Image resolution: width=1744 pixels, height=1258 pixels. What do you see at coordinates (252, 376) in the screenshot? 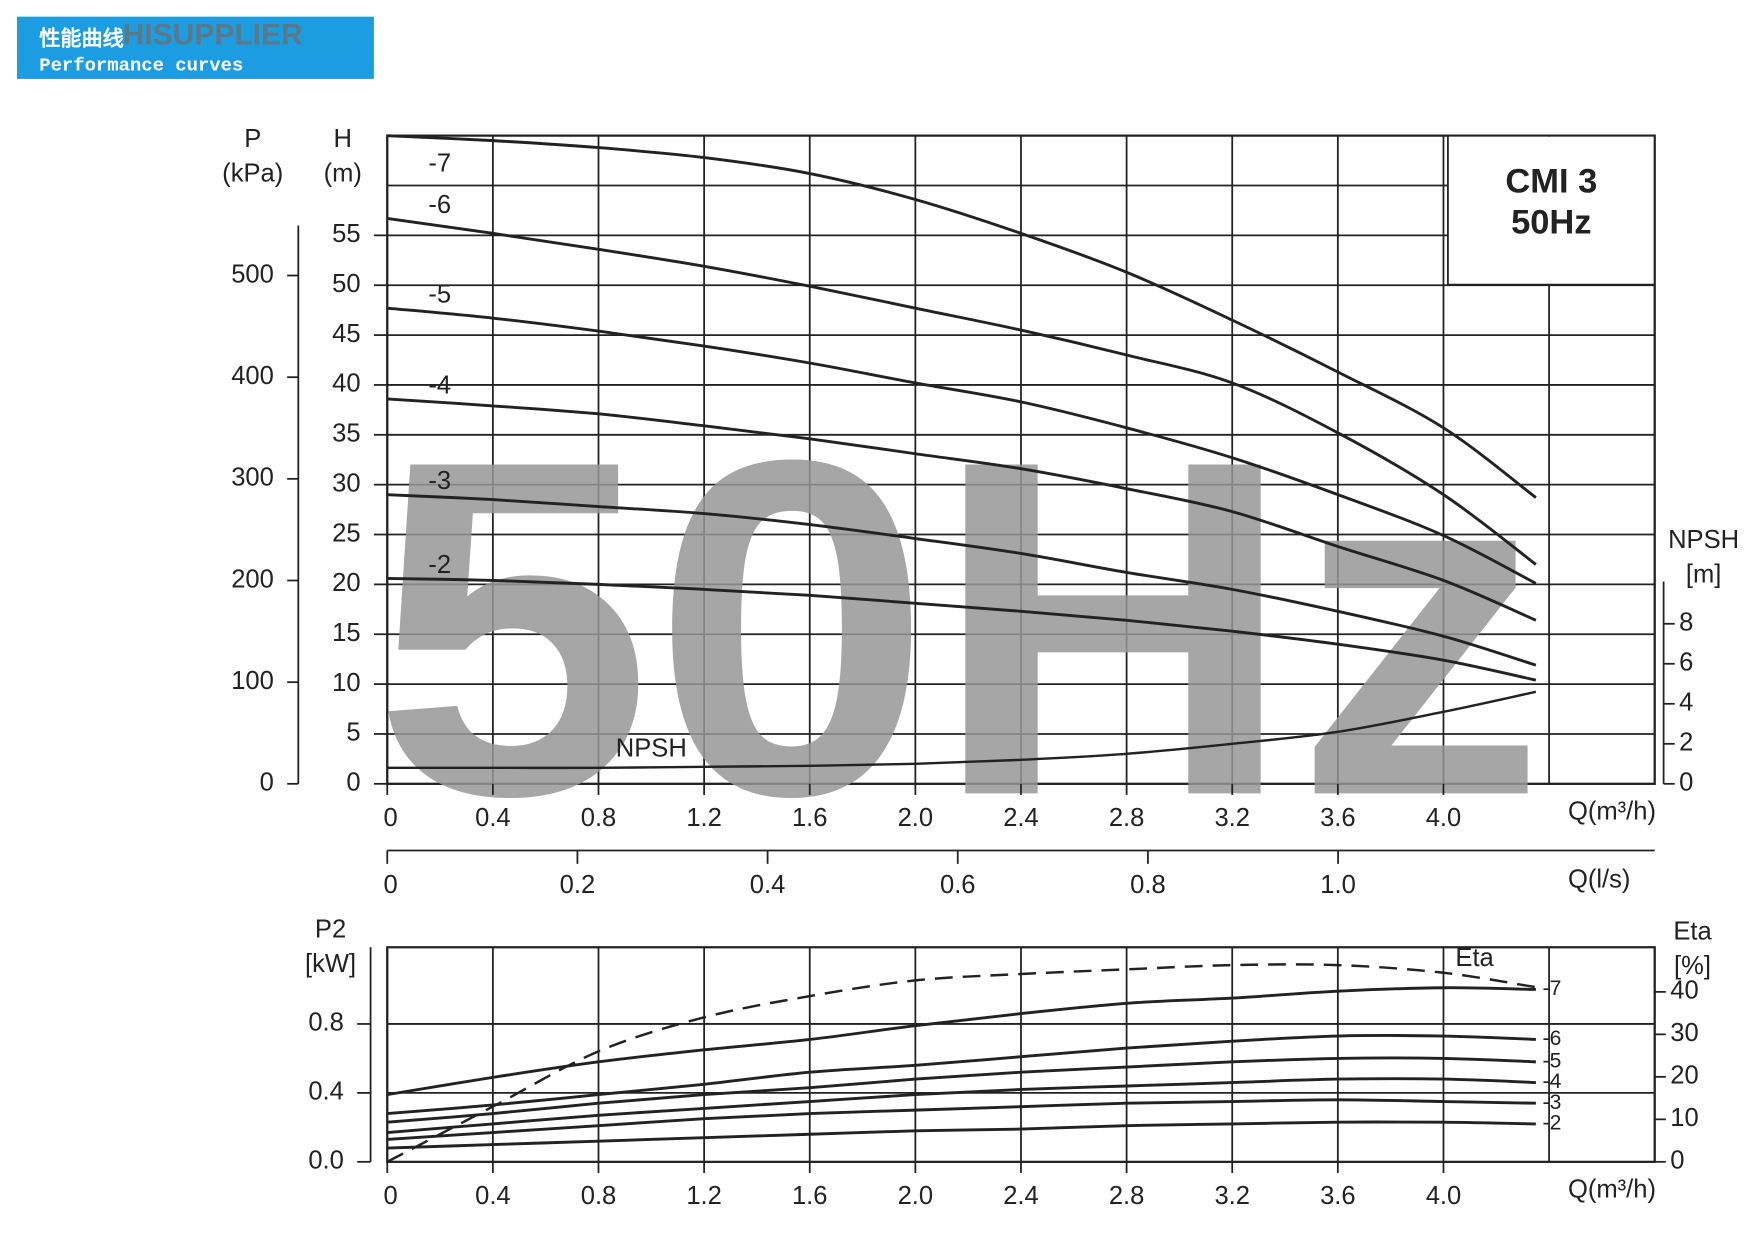
I see `y2-tick-label: 400` at bounding box center [252, 376].